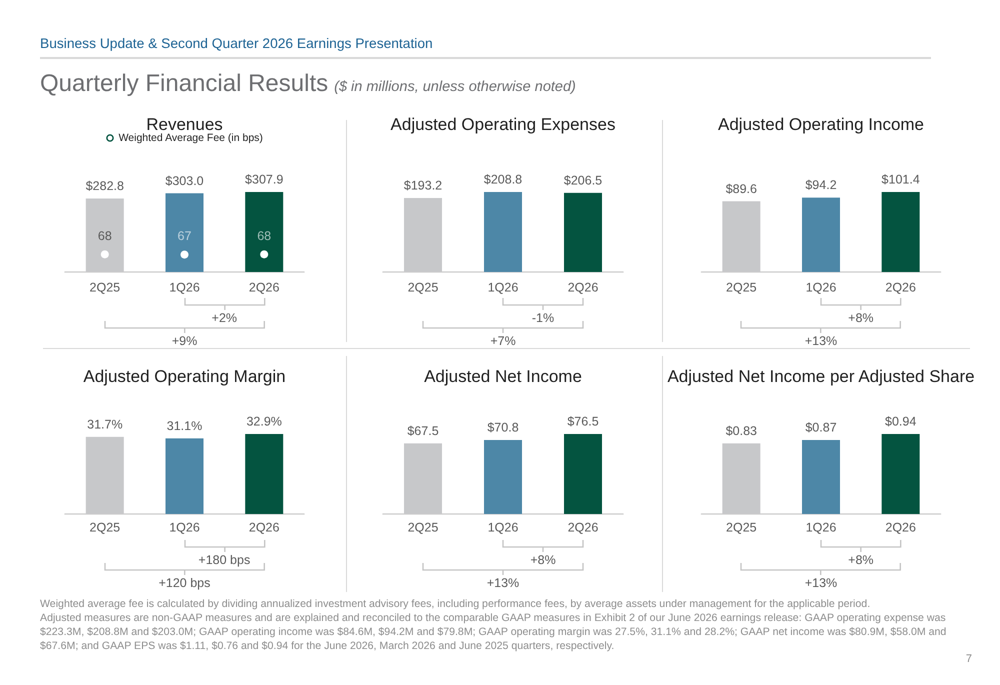 This screenshot has width=1000, height=685. I want to click on data-label: $70.8, so click(503, 427).